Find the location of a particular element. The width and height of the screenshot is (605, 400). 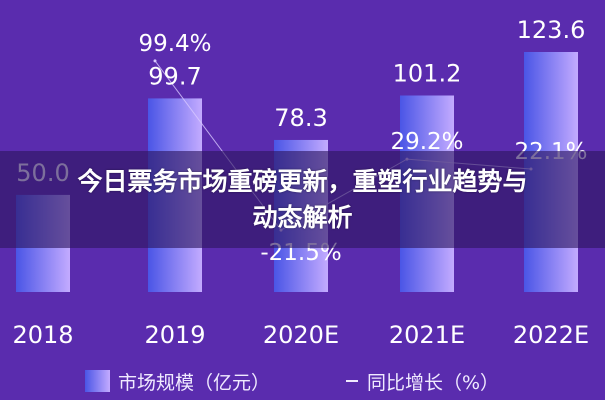

bar-value-label: 78.3 is located at coordinates (300, 118).